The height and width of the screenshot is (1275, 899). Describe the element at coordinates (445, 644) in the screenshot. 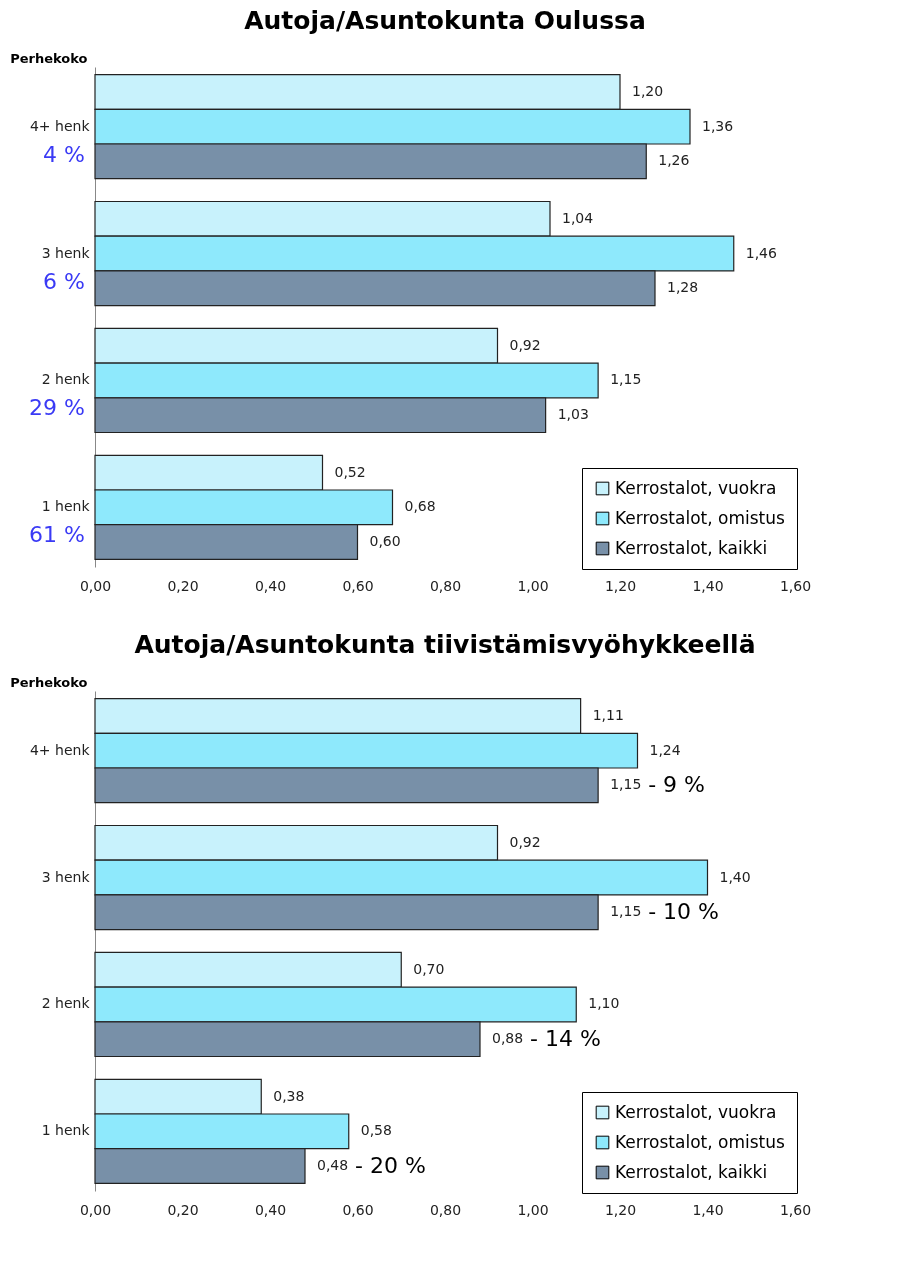

I see `chart-title: Autoja/Asuntokunta tiivistämisvyöhykkeellä` at that location.